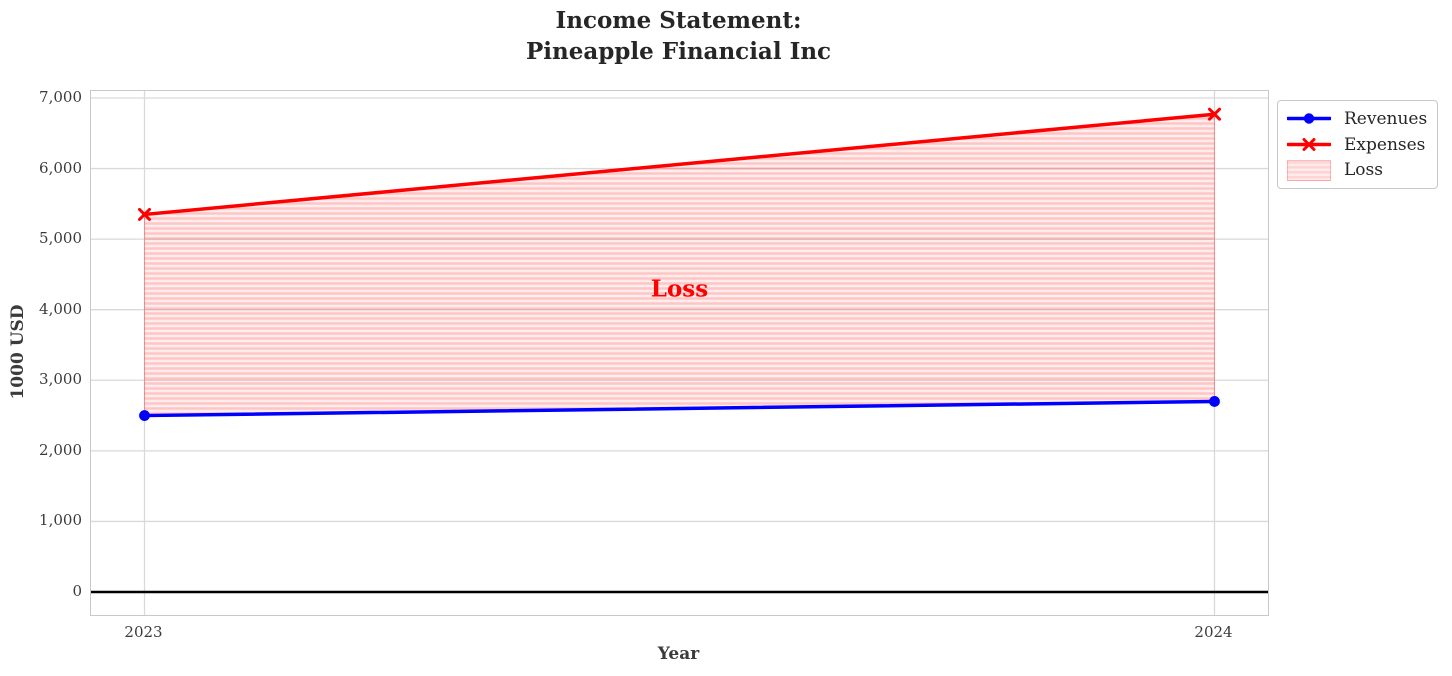  I want to click on revenues-line-circle-icon, so click(1309, 118).